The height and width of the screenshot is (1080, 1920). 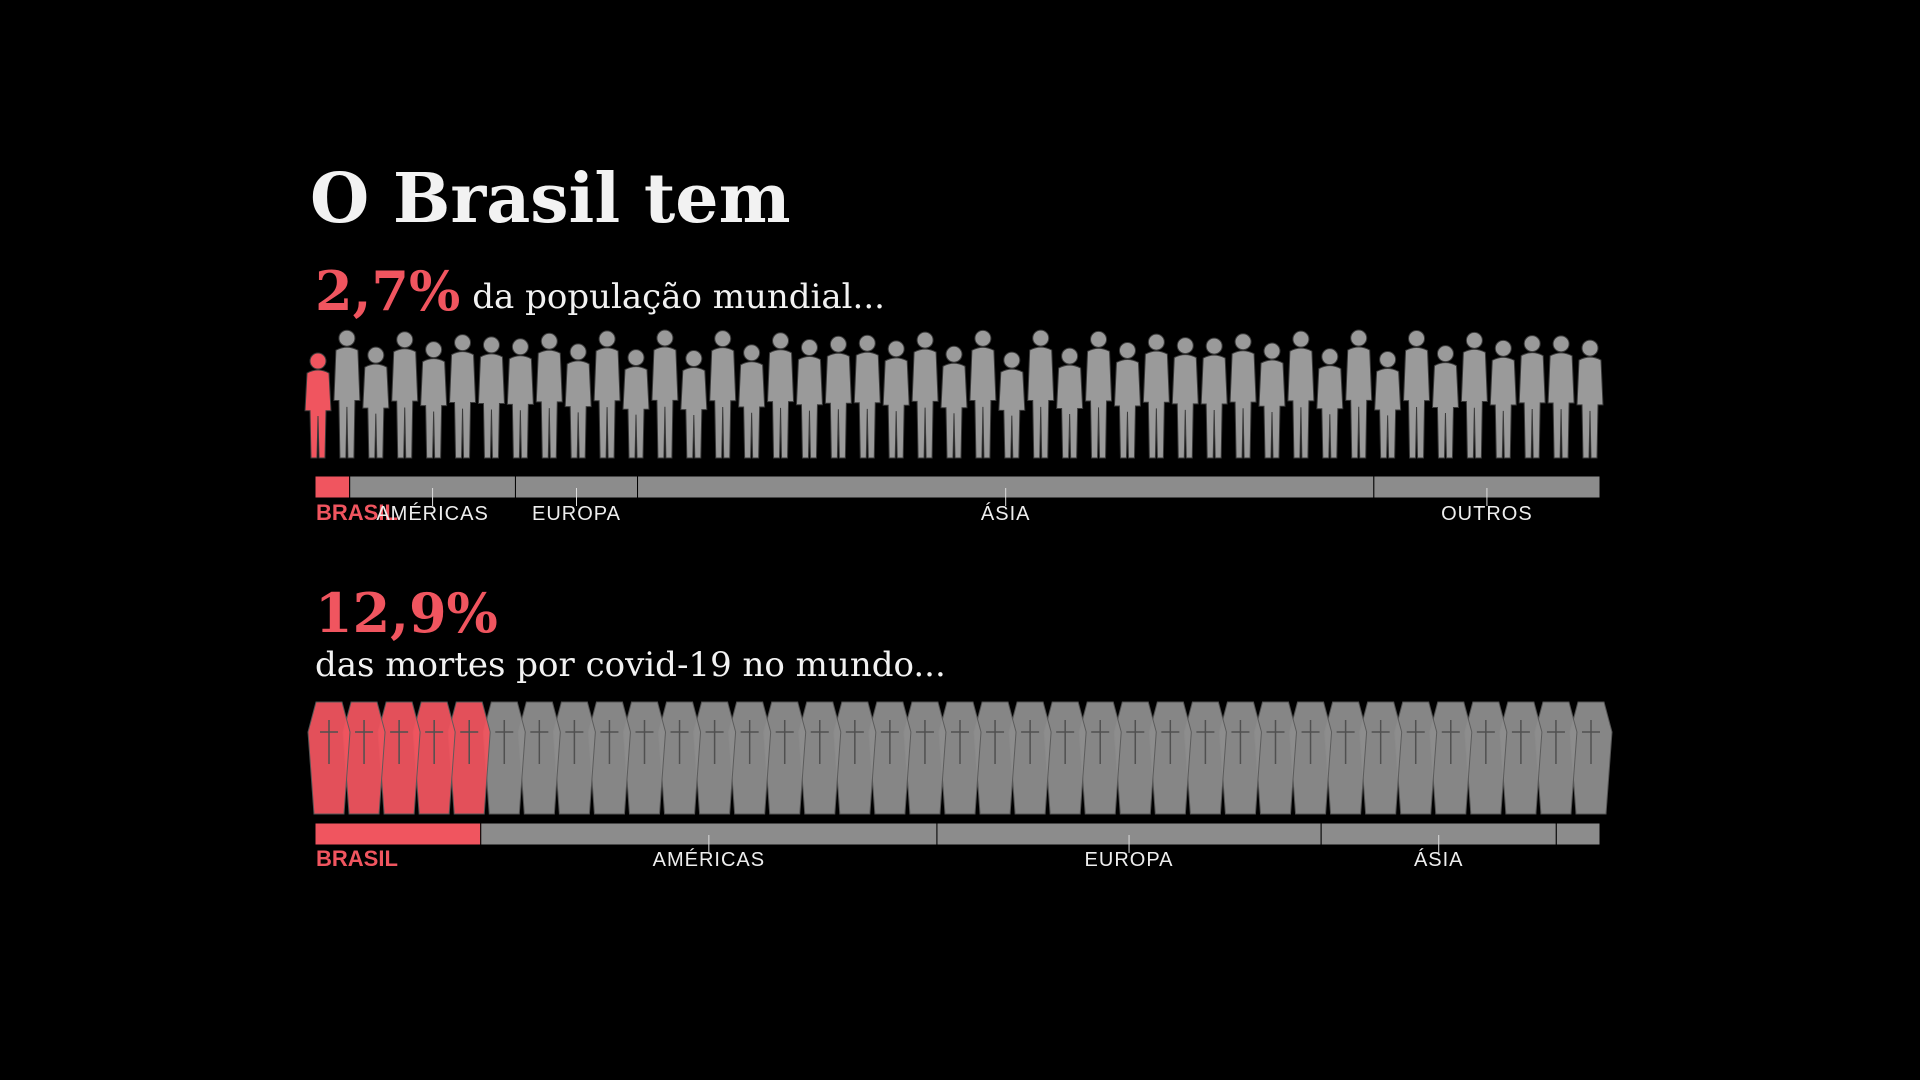 What do you see at coordinates (332, 487) in the screenshot?
I see `bar-segment` at bounding box center [332, 487].